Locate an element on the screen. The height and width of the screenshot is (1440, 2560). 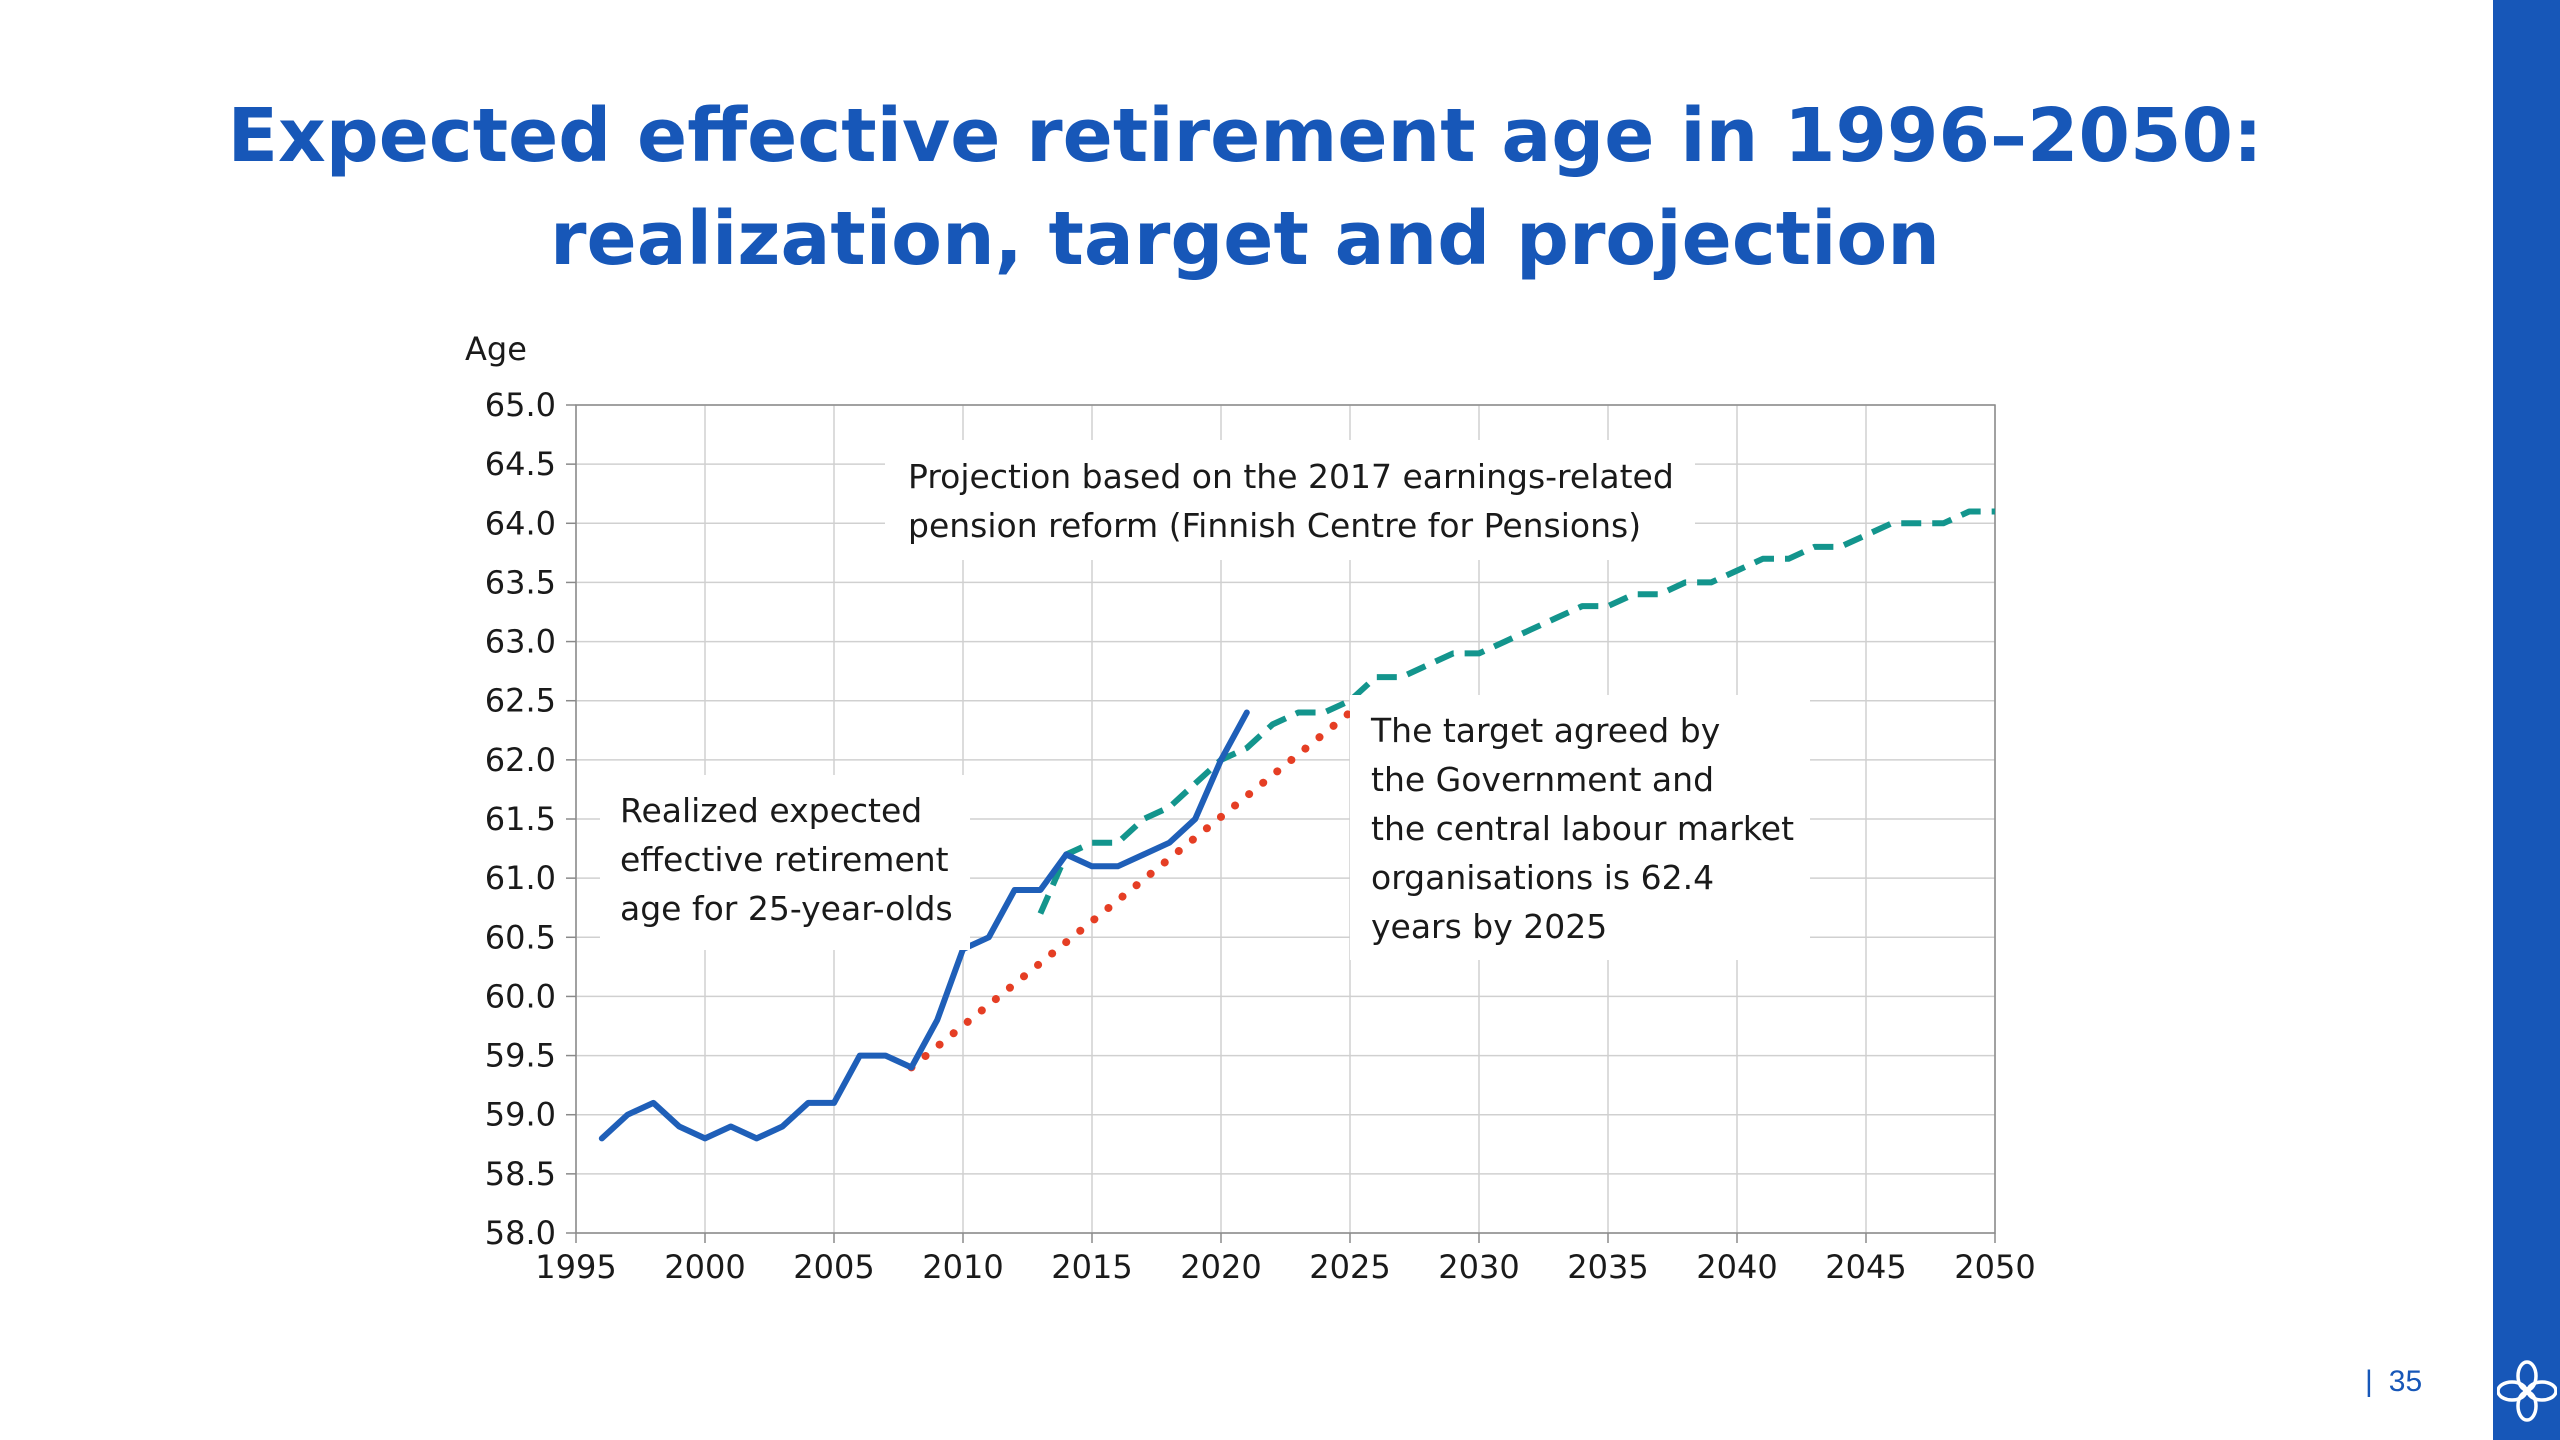
x-tick-label: 2025 is located at coordinates (1349, 1267).